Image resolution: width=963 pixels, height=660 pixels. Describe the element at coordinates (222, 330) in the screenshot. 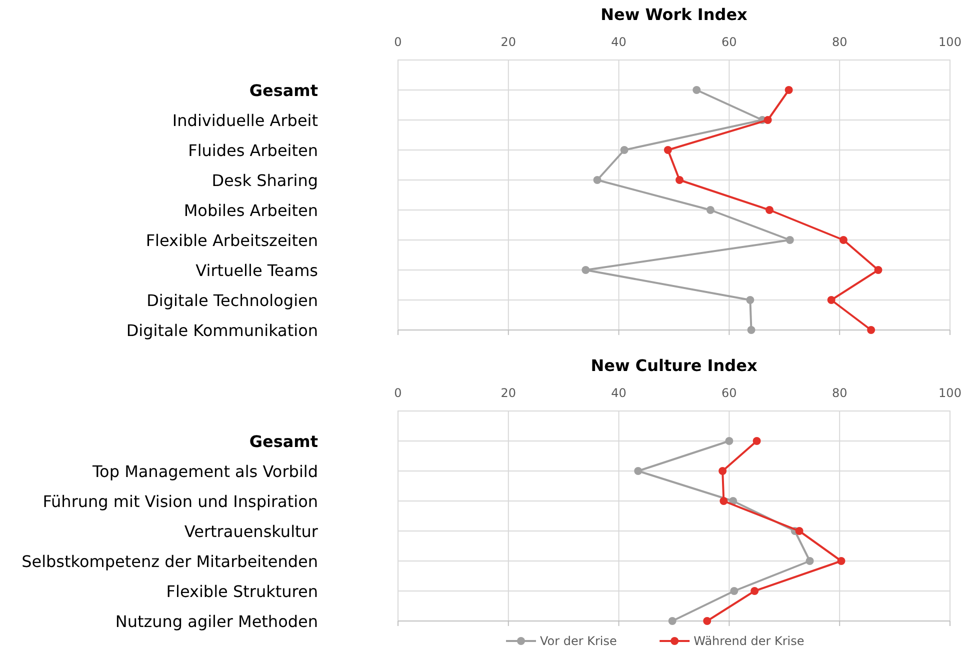

I see `y-tick-label: Digitale Kommunikation` at that location.